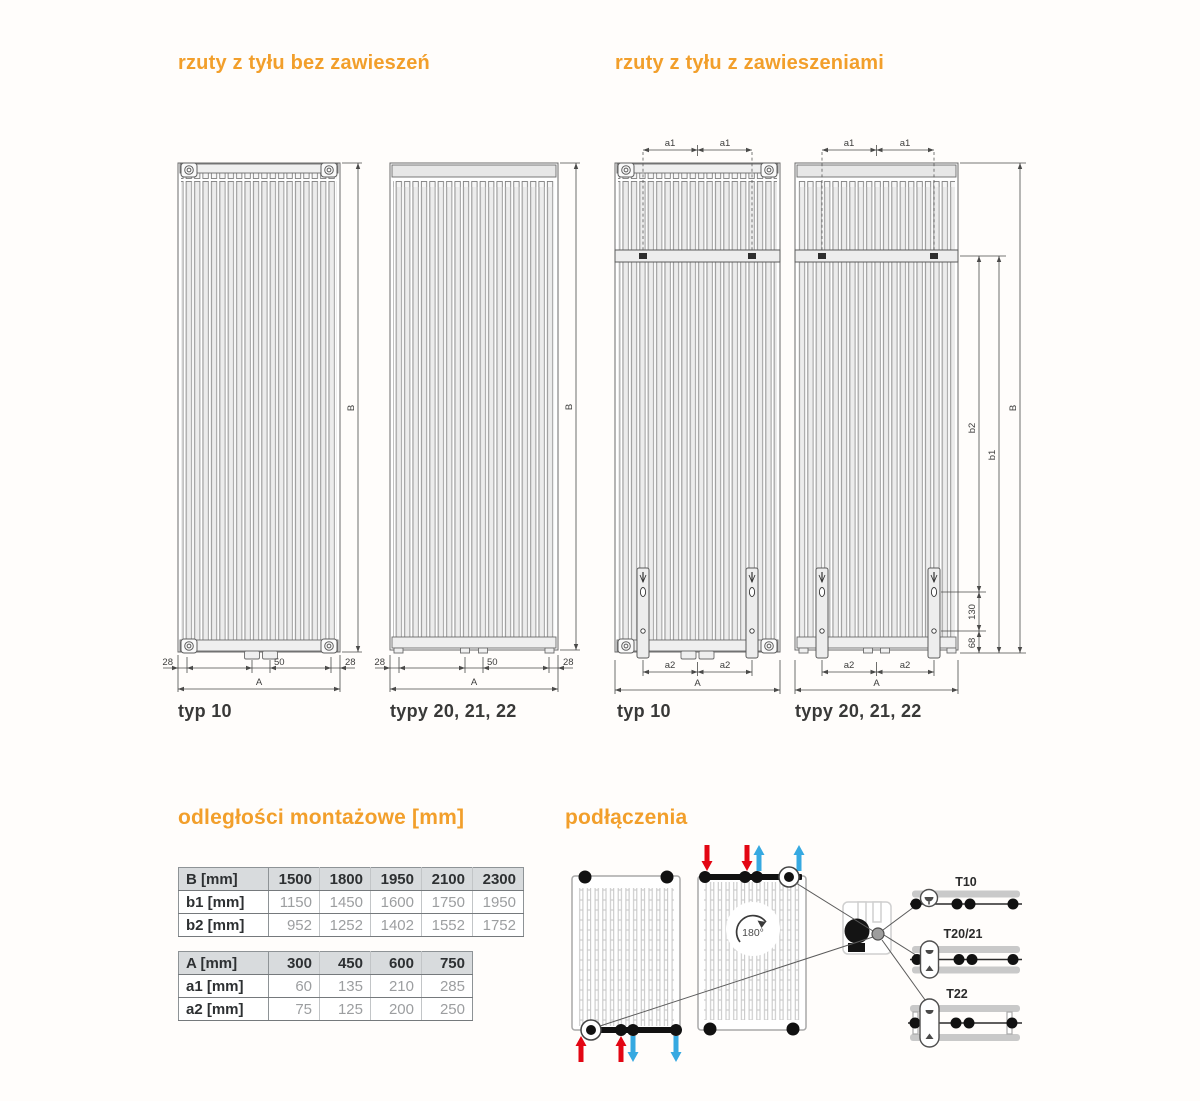  What do you see at coordinates (498, 879) in the screenshot?
I see `table-cell: 2300` at bounding box center [498, 879].